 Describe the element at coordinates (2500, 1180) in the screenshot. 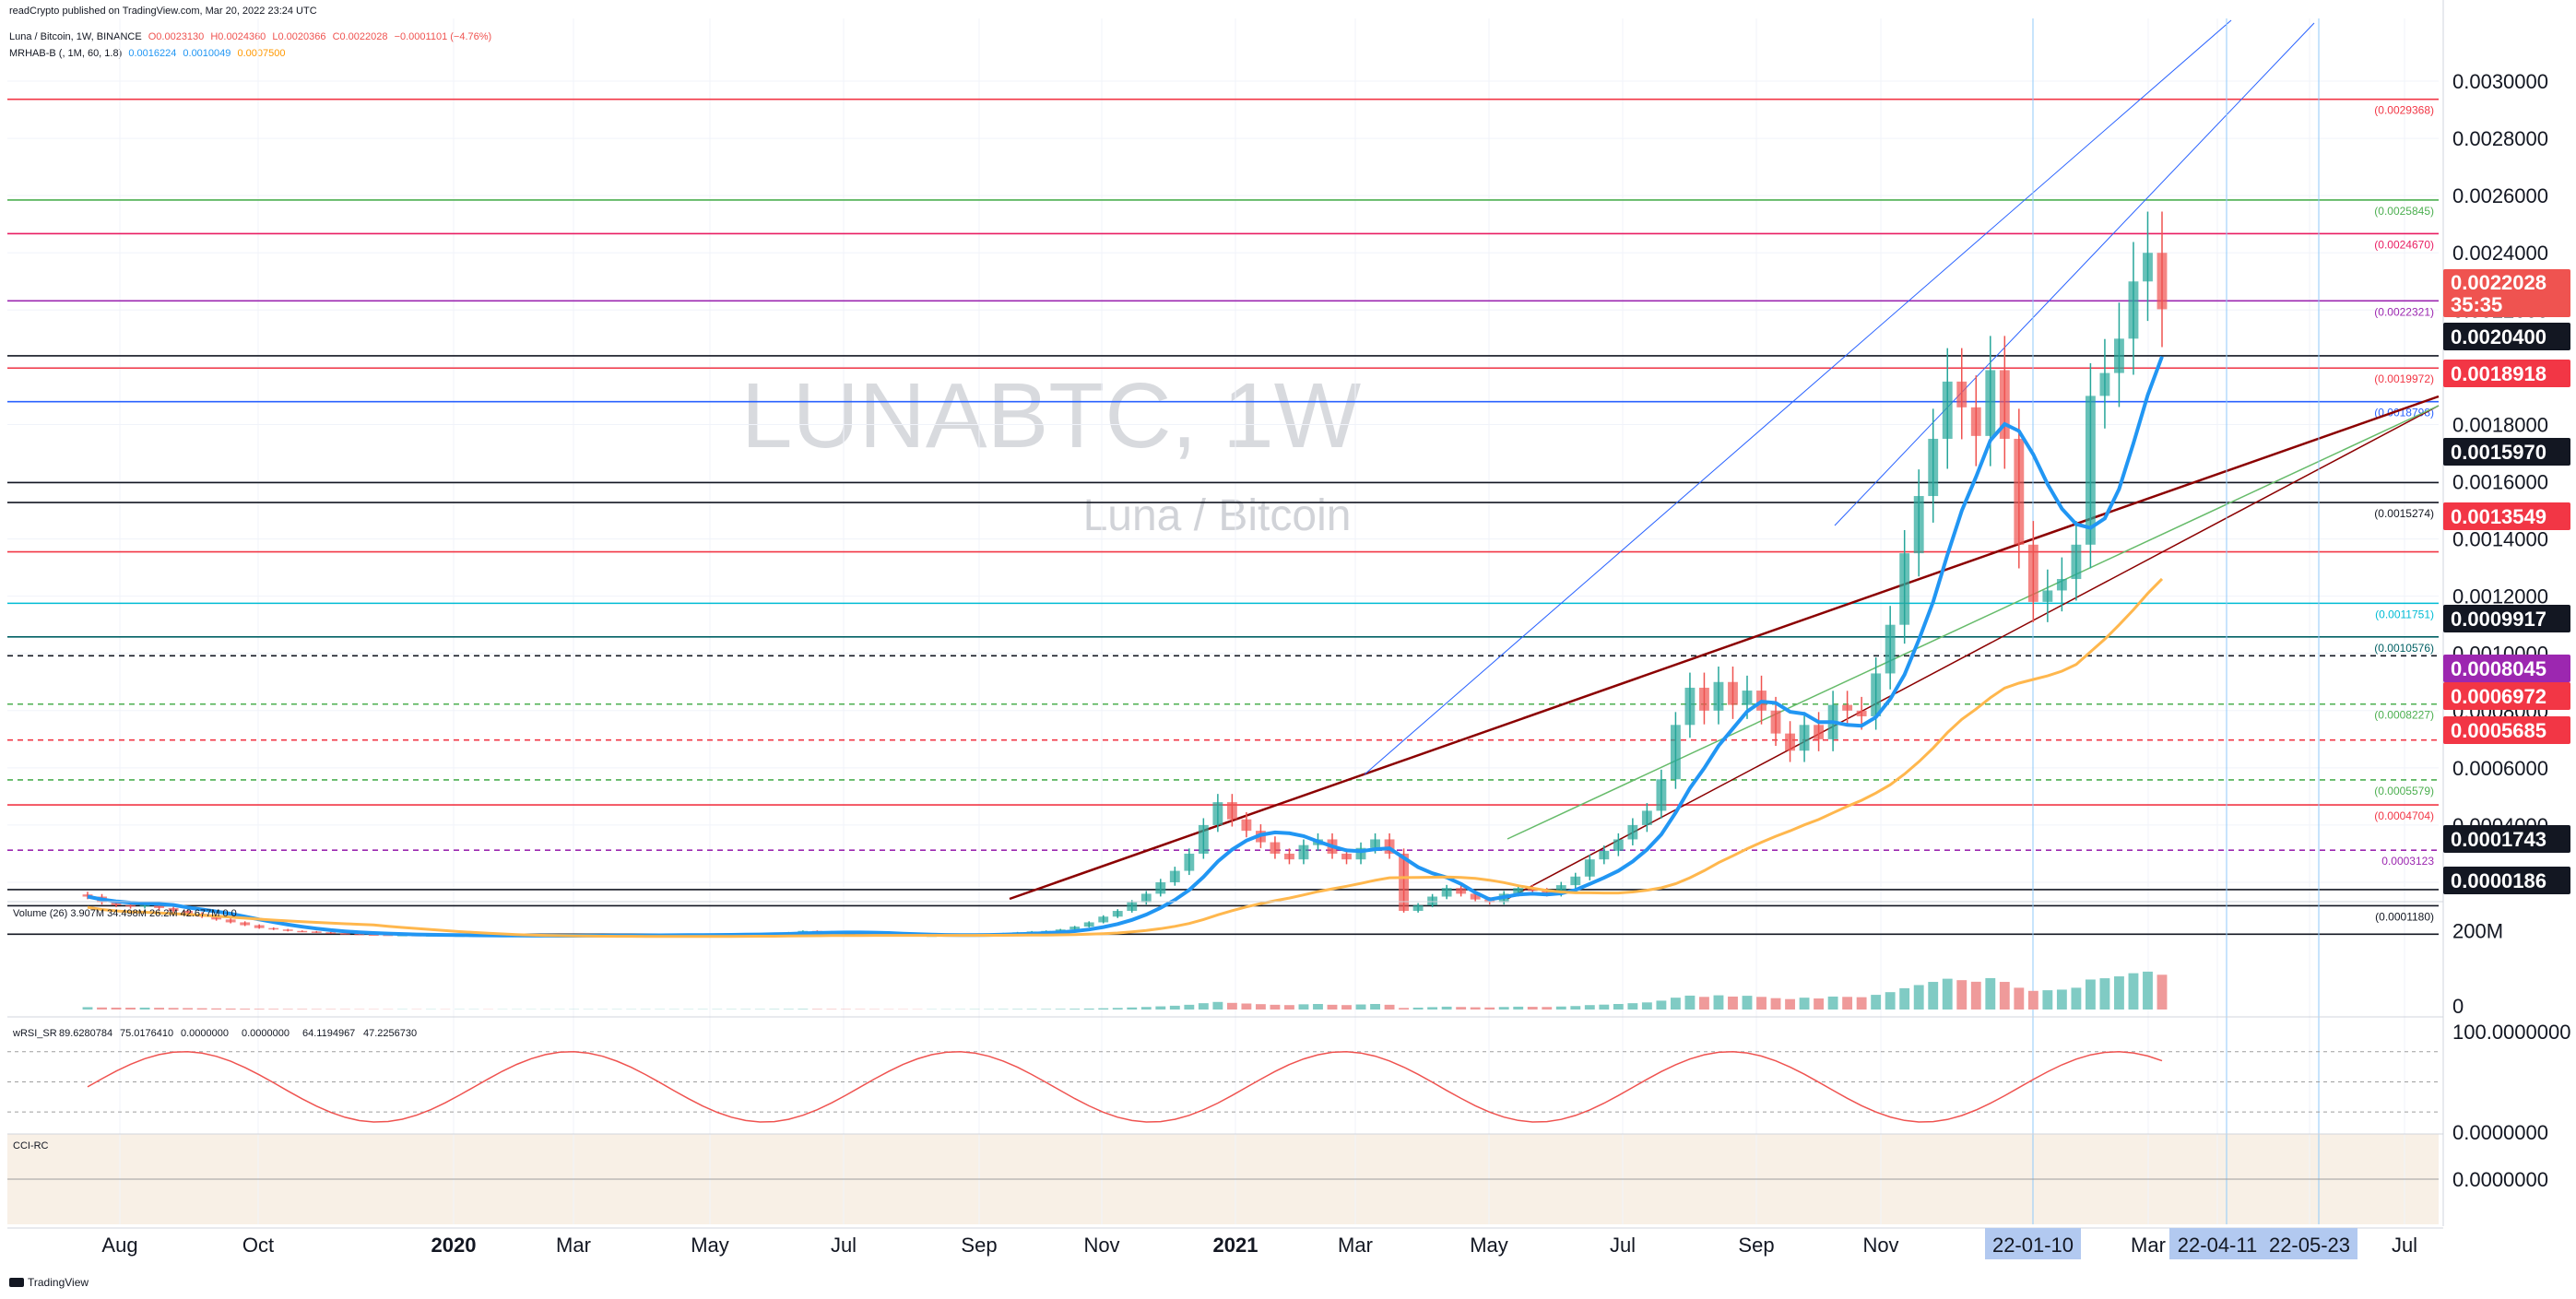

I see `cci-tick-label: 0.0000000` at that location.